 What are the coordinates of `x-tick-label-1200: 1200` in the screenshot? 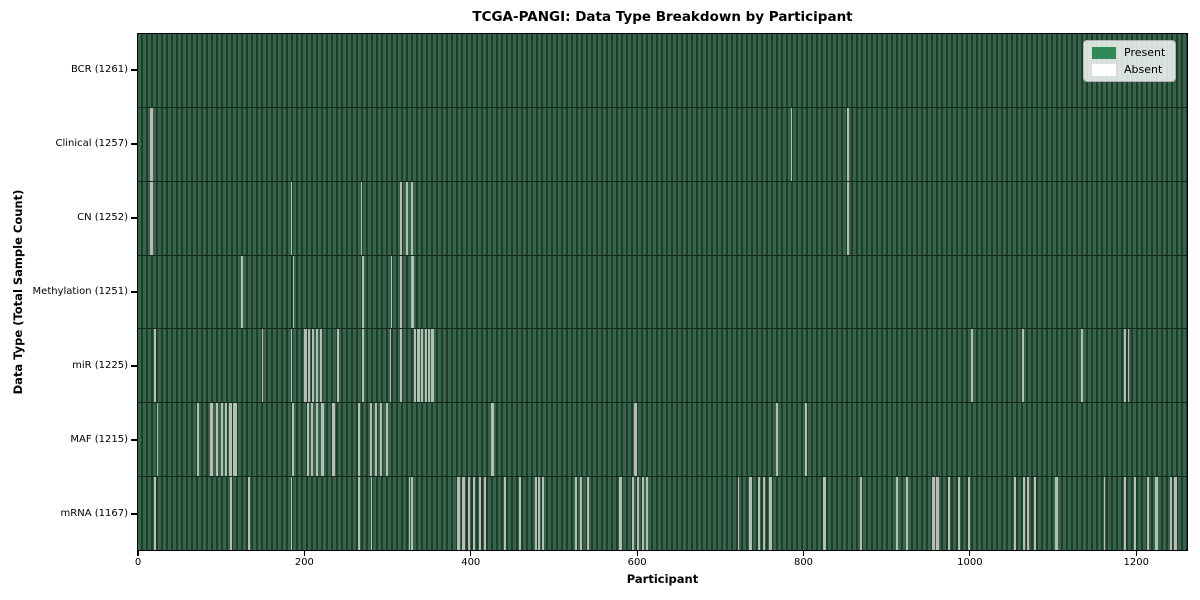 It's located at (1136, 562).